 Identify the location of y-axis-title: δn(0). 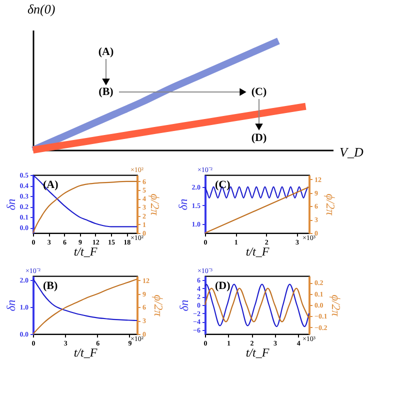
(42, 9).